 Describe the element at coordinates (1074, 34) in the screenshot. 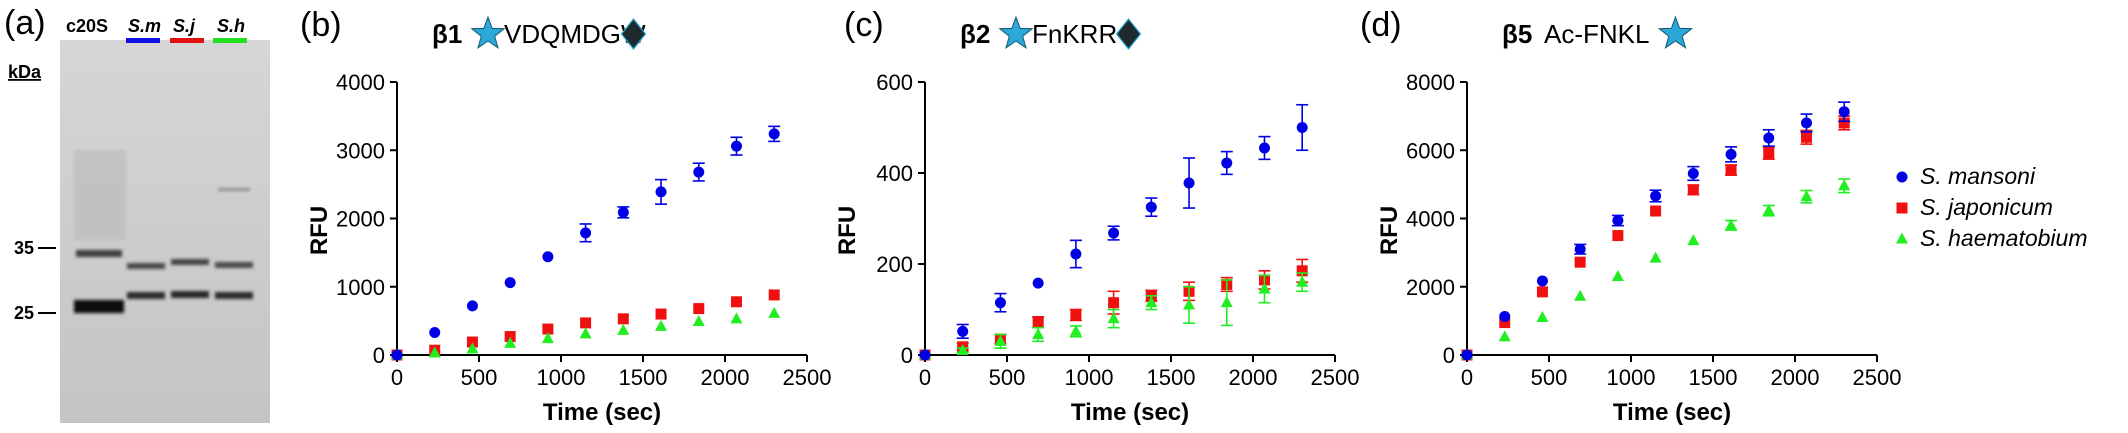

I see `chart-title-sequence: FnKRR` at that location.